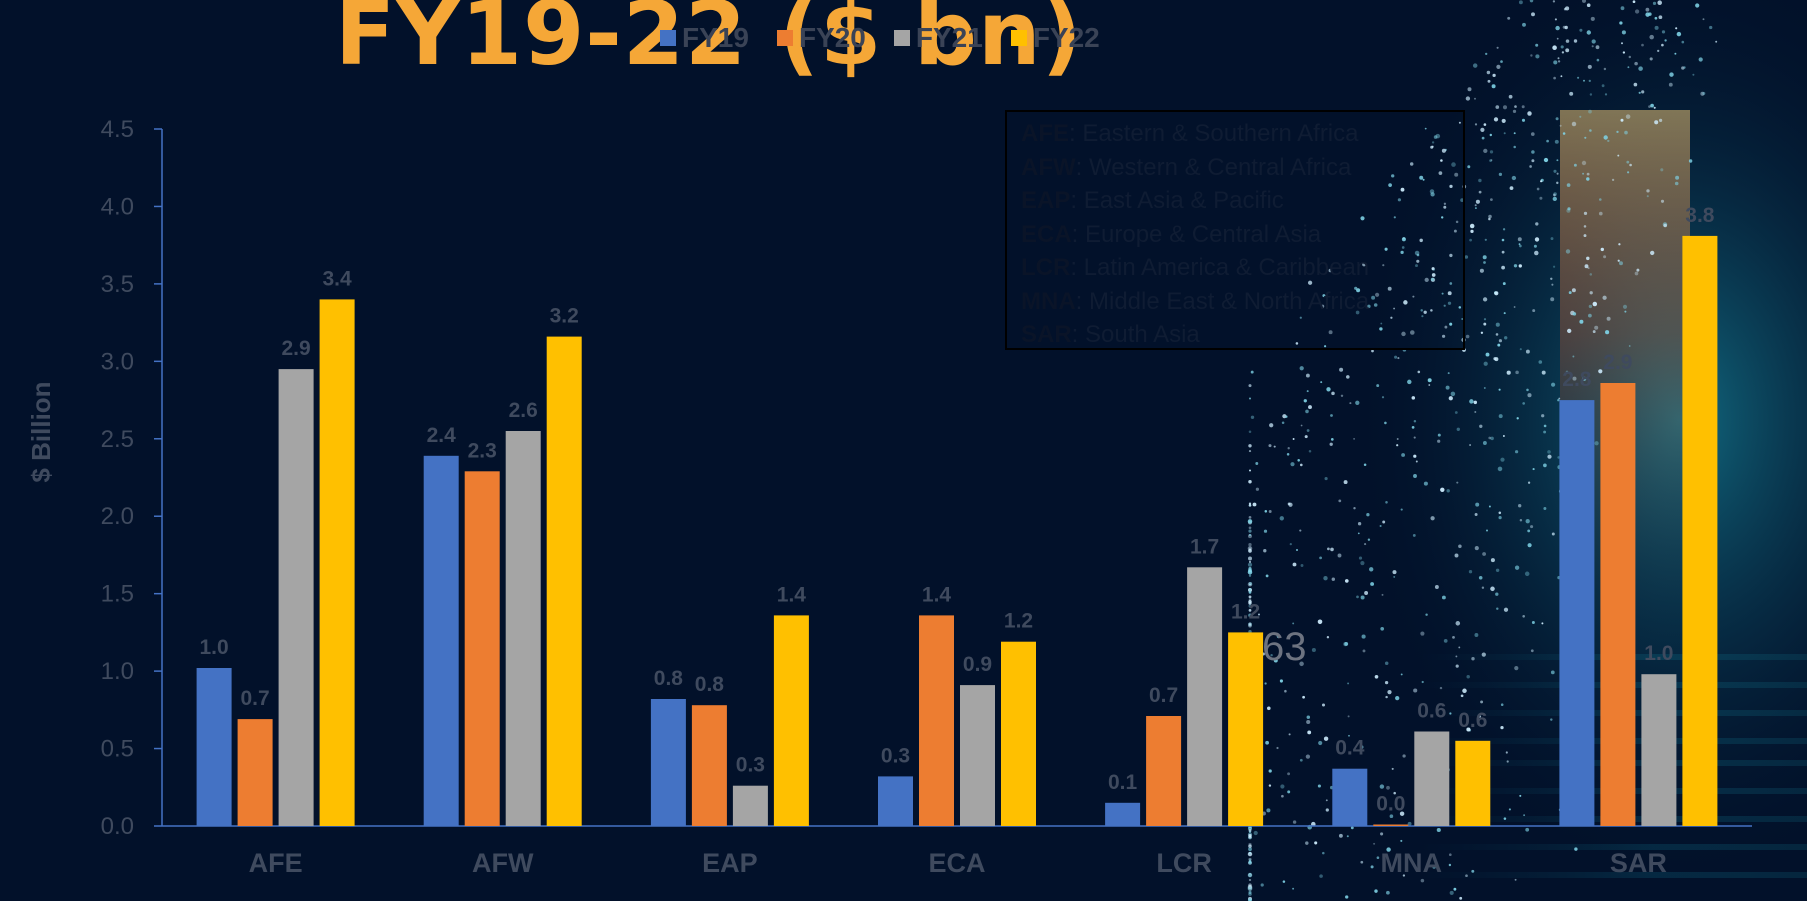  Describe the element at coordinates (1235, 201) in the screenshot. I see `region-key-line: EAP: East Asia & Pacific` at that location.